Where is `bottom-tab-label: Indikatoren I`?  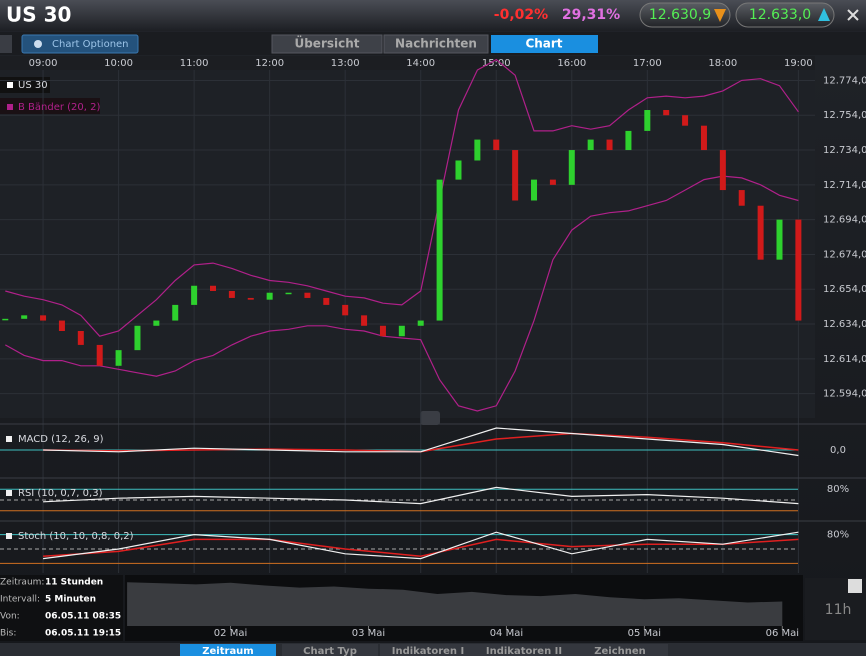
bottom-tab-label: Indikatoren I is located at coordinates (428, 651).